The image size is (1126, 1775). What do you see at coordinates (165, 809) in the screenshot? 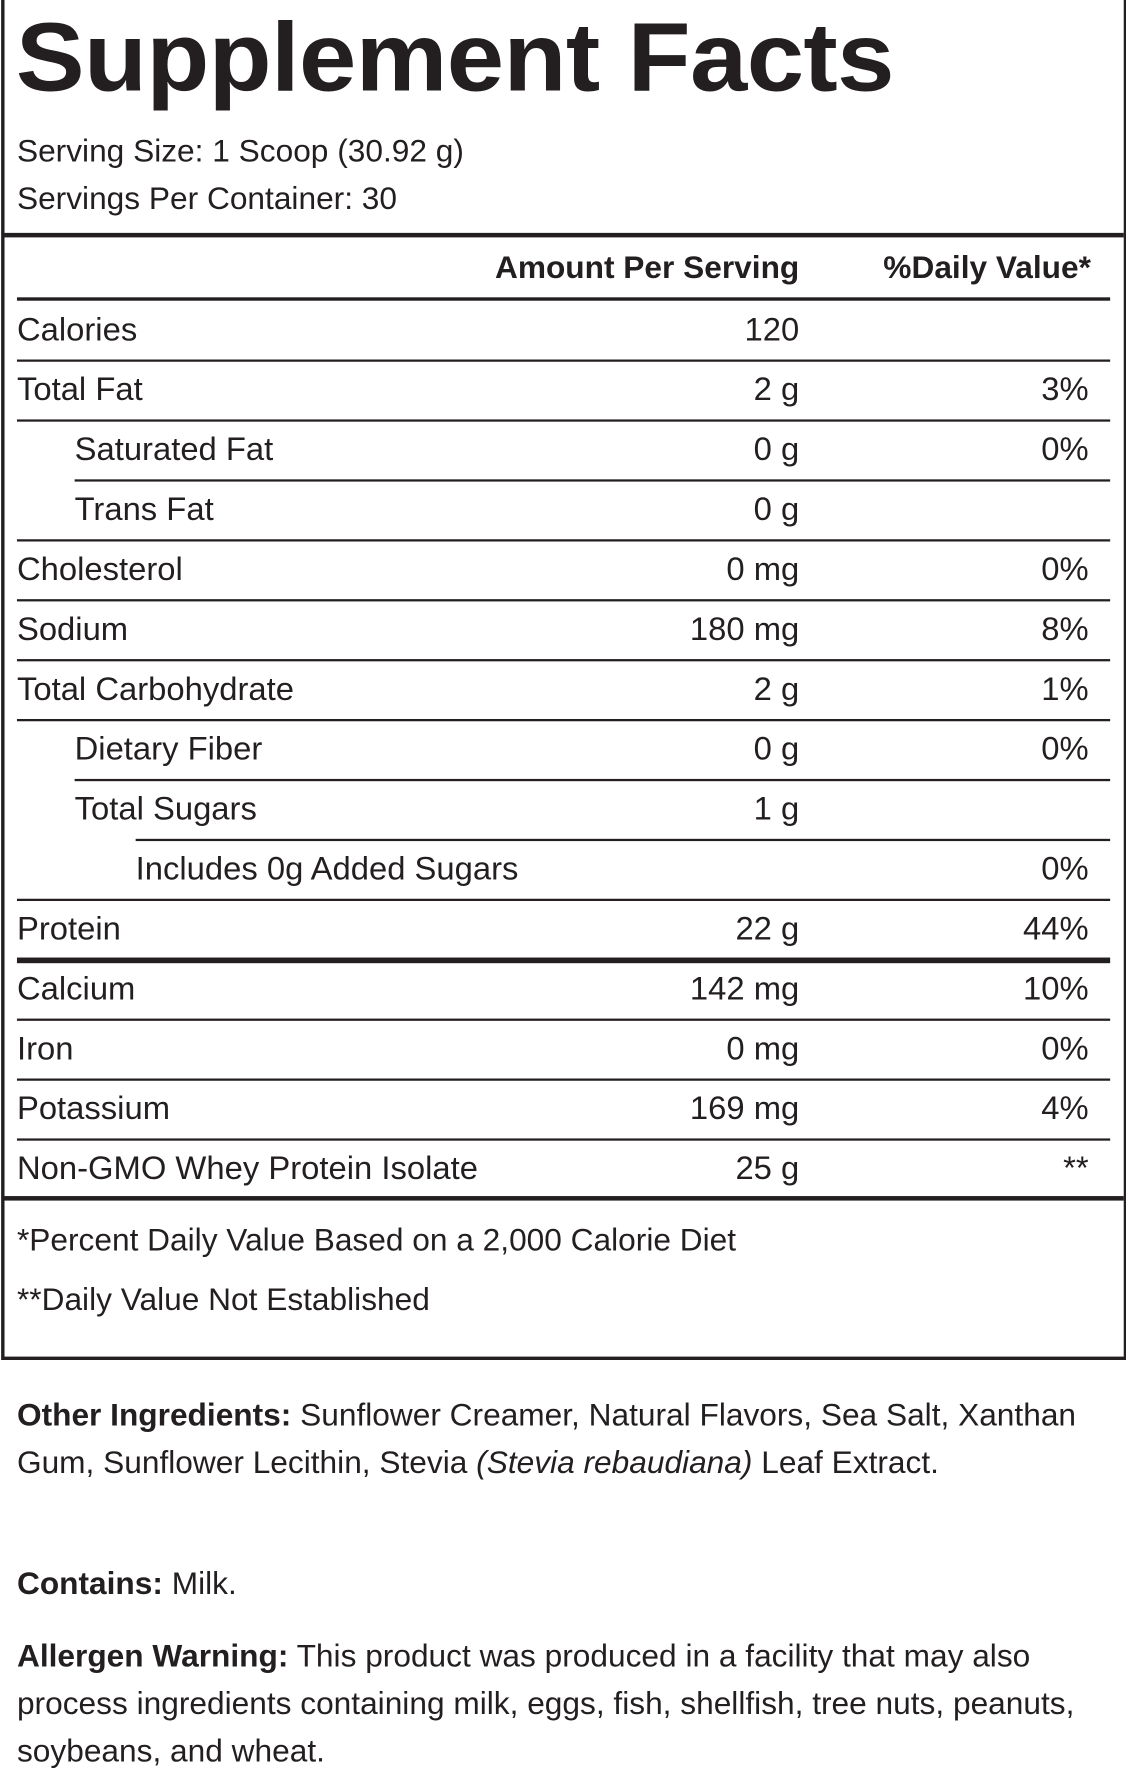
I see `nutrient-name: Total Sugars` at bounding box center [165, 809].